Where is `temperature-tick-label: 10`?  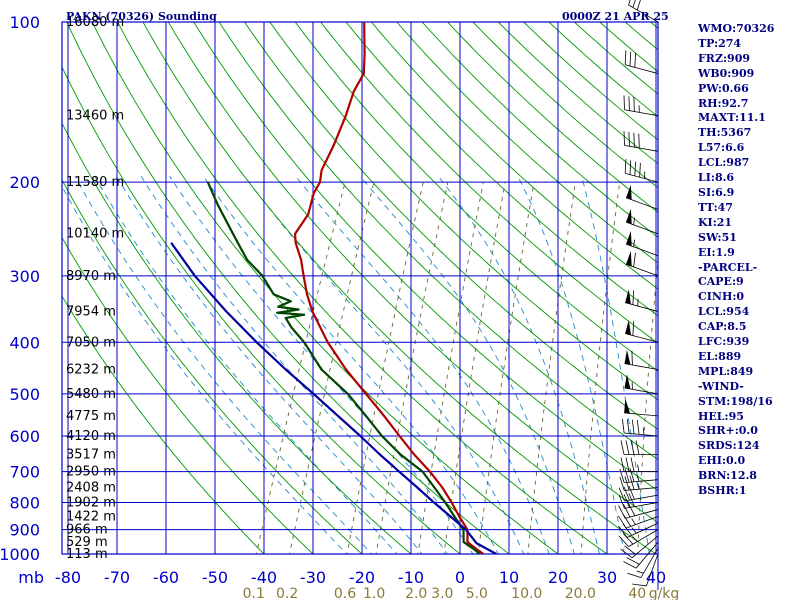 temperature-tick-label: 10 is located at coordinates (509, 577).